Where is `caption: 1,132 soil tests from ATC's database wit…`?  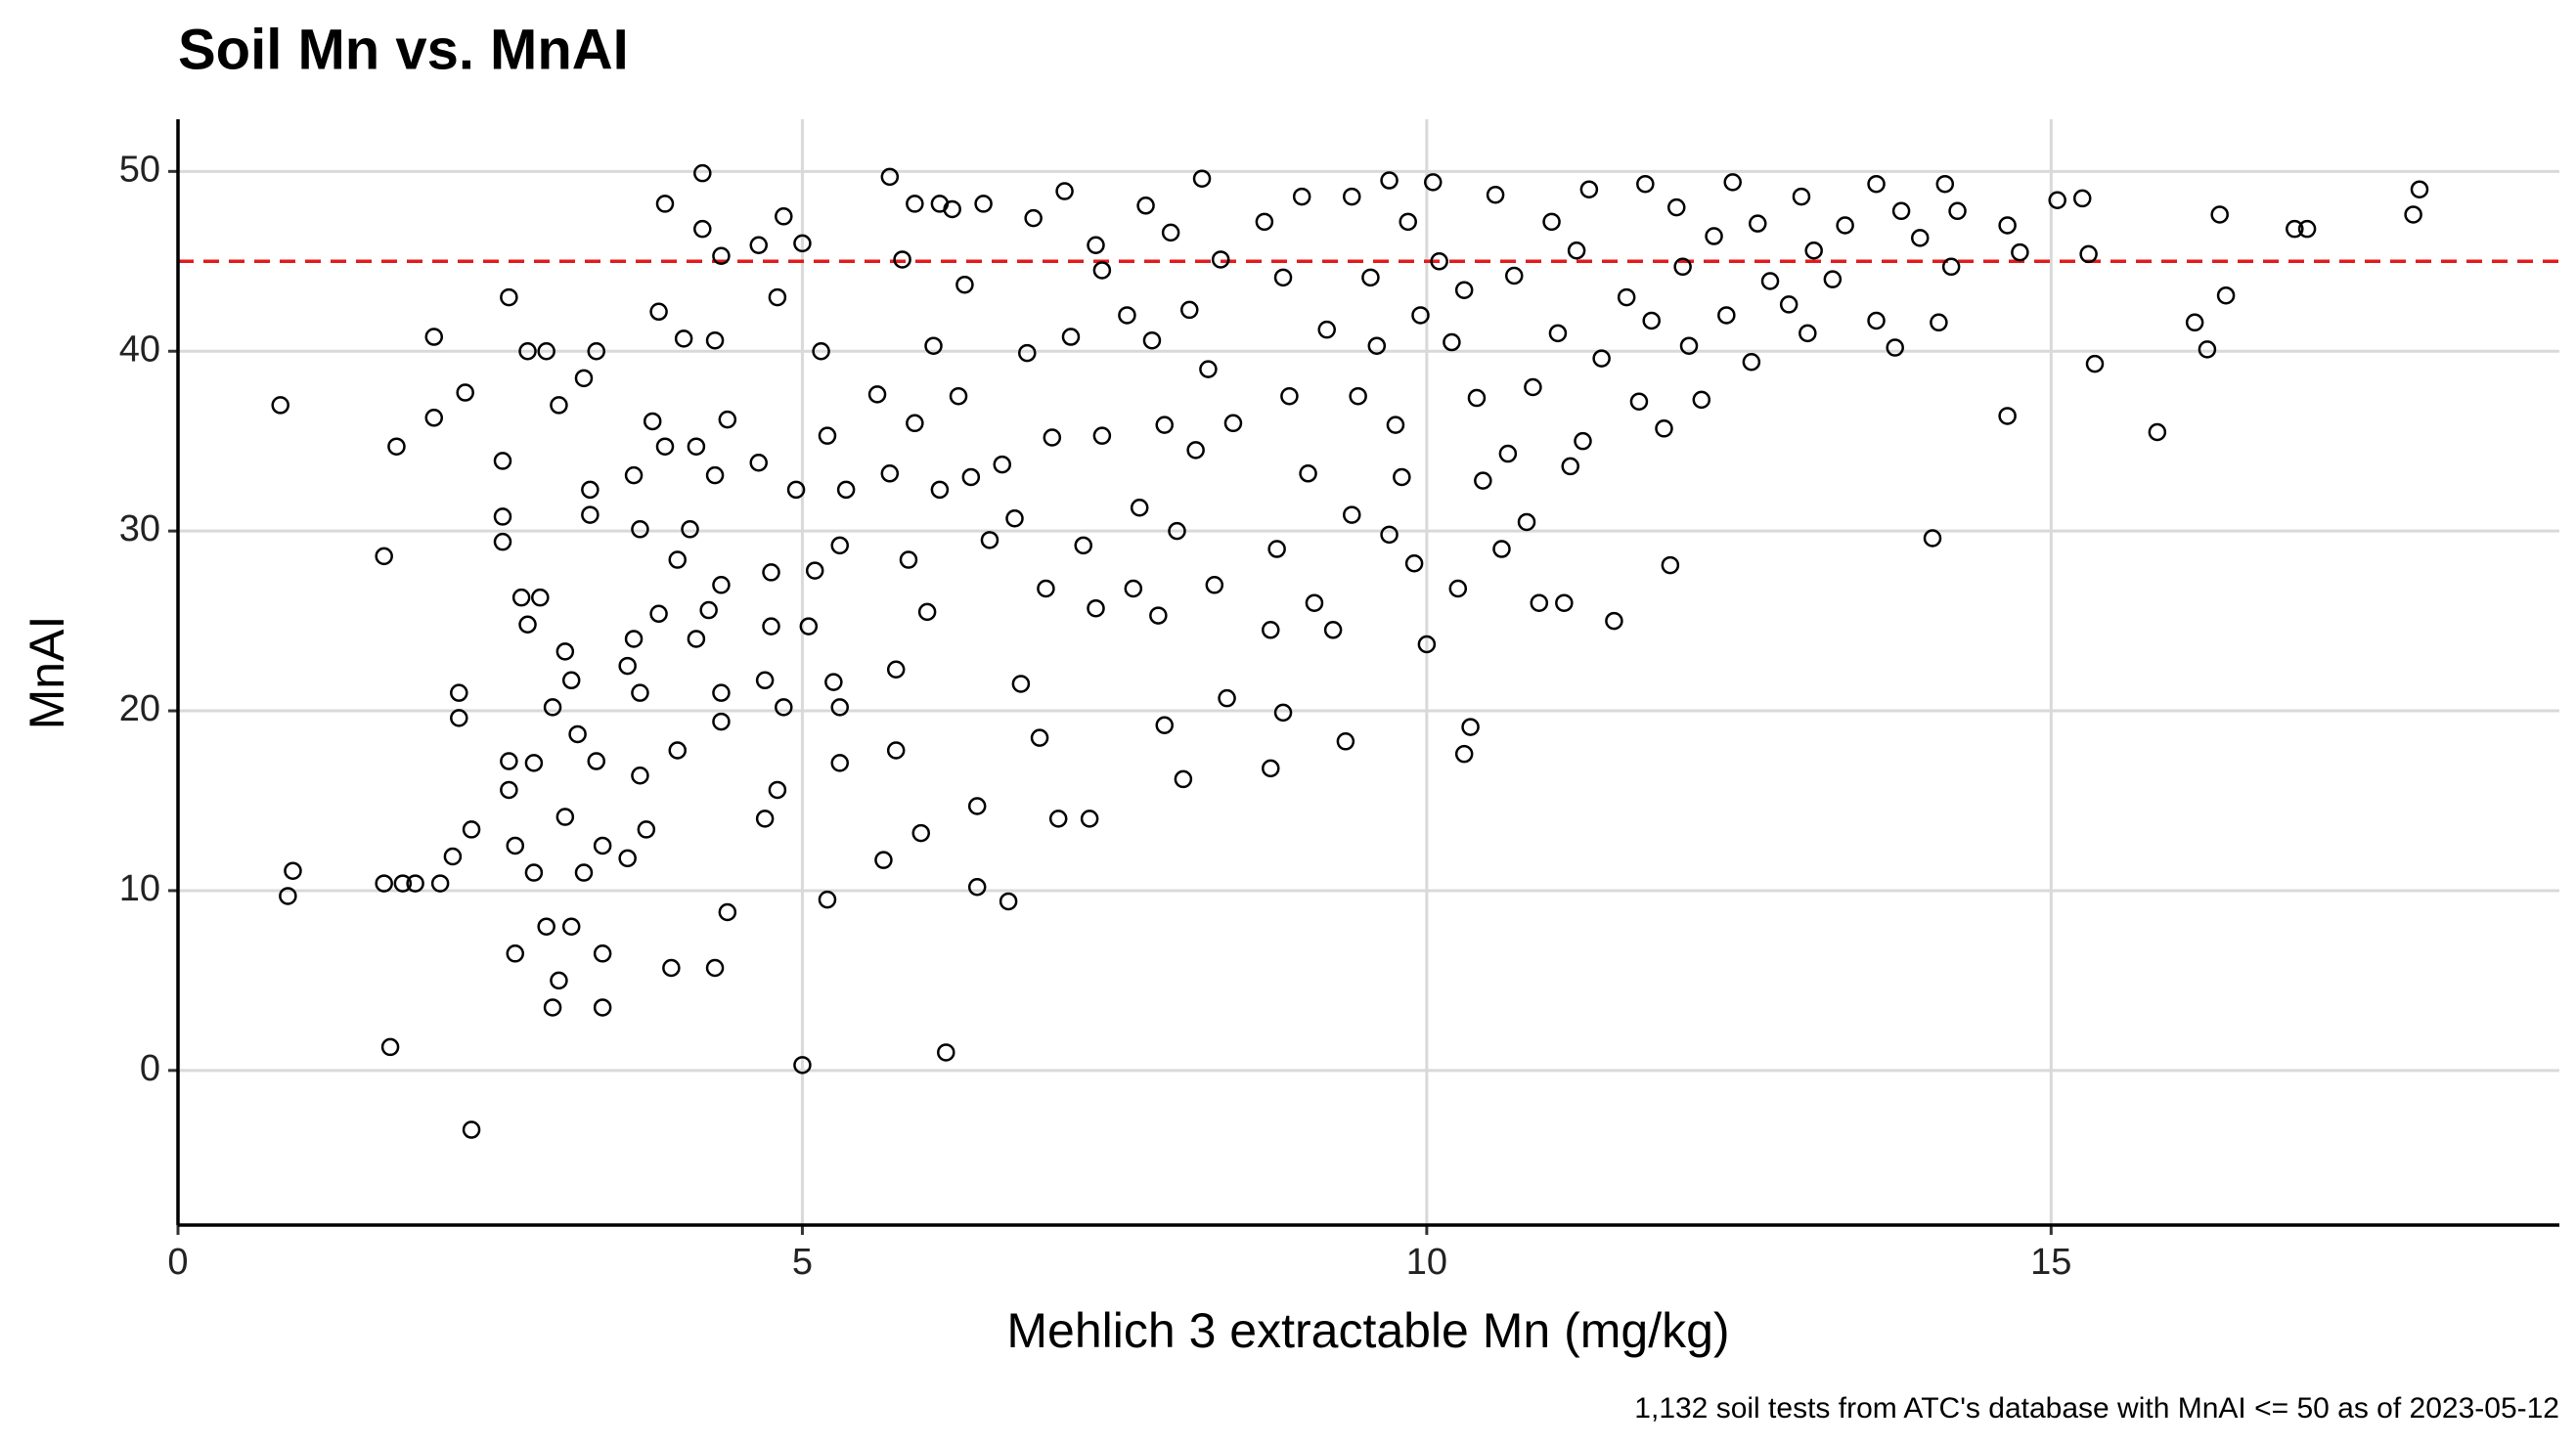 caption: 1,132 soil tests from ATC's database wit… is located at coordinates (2097, 1408).